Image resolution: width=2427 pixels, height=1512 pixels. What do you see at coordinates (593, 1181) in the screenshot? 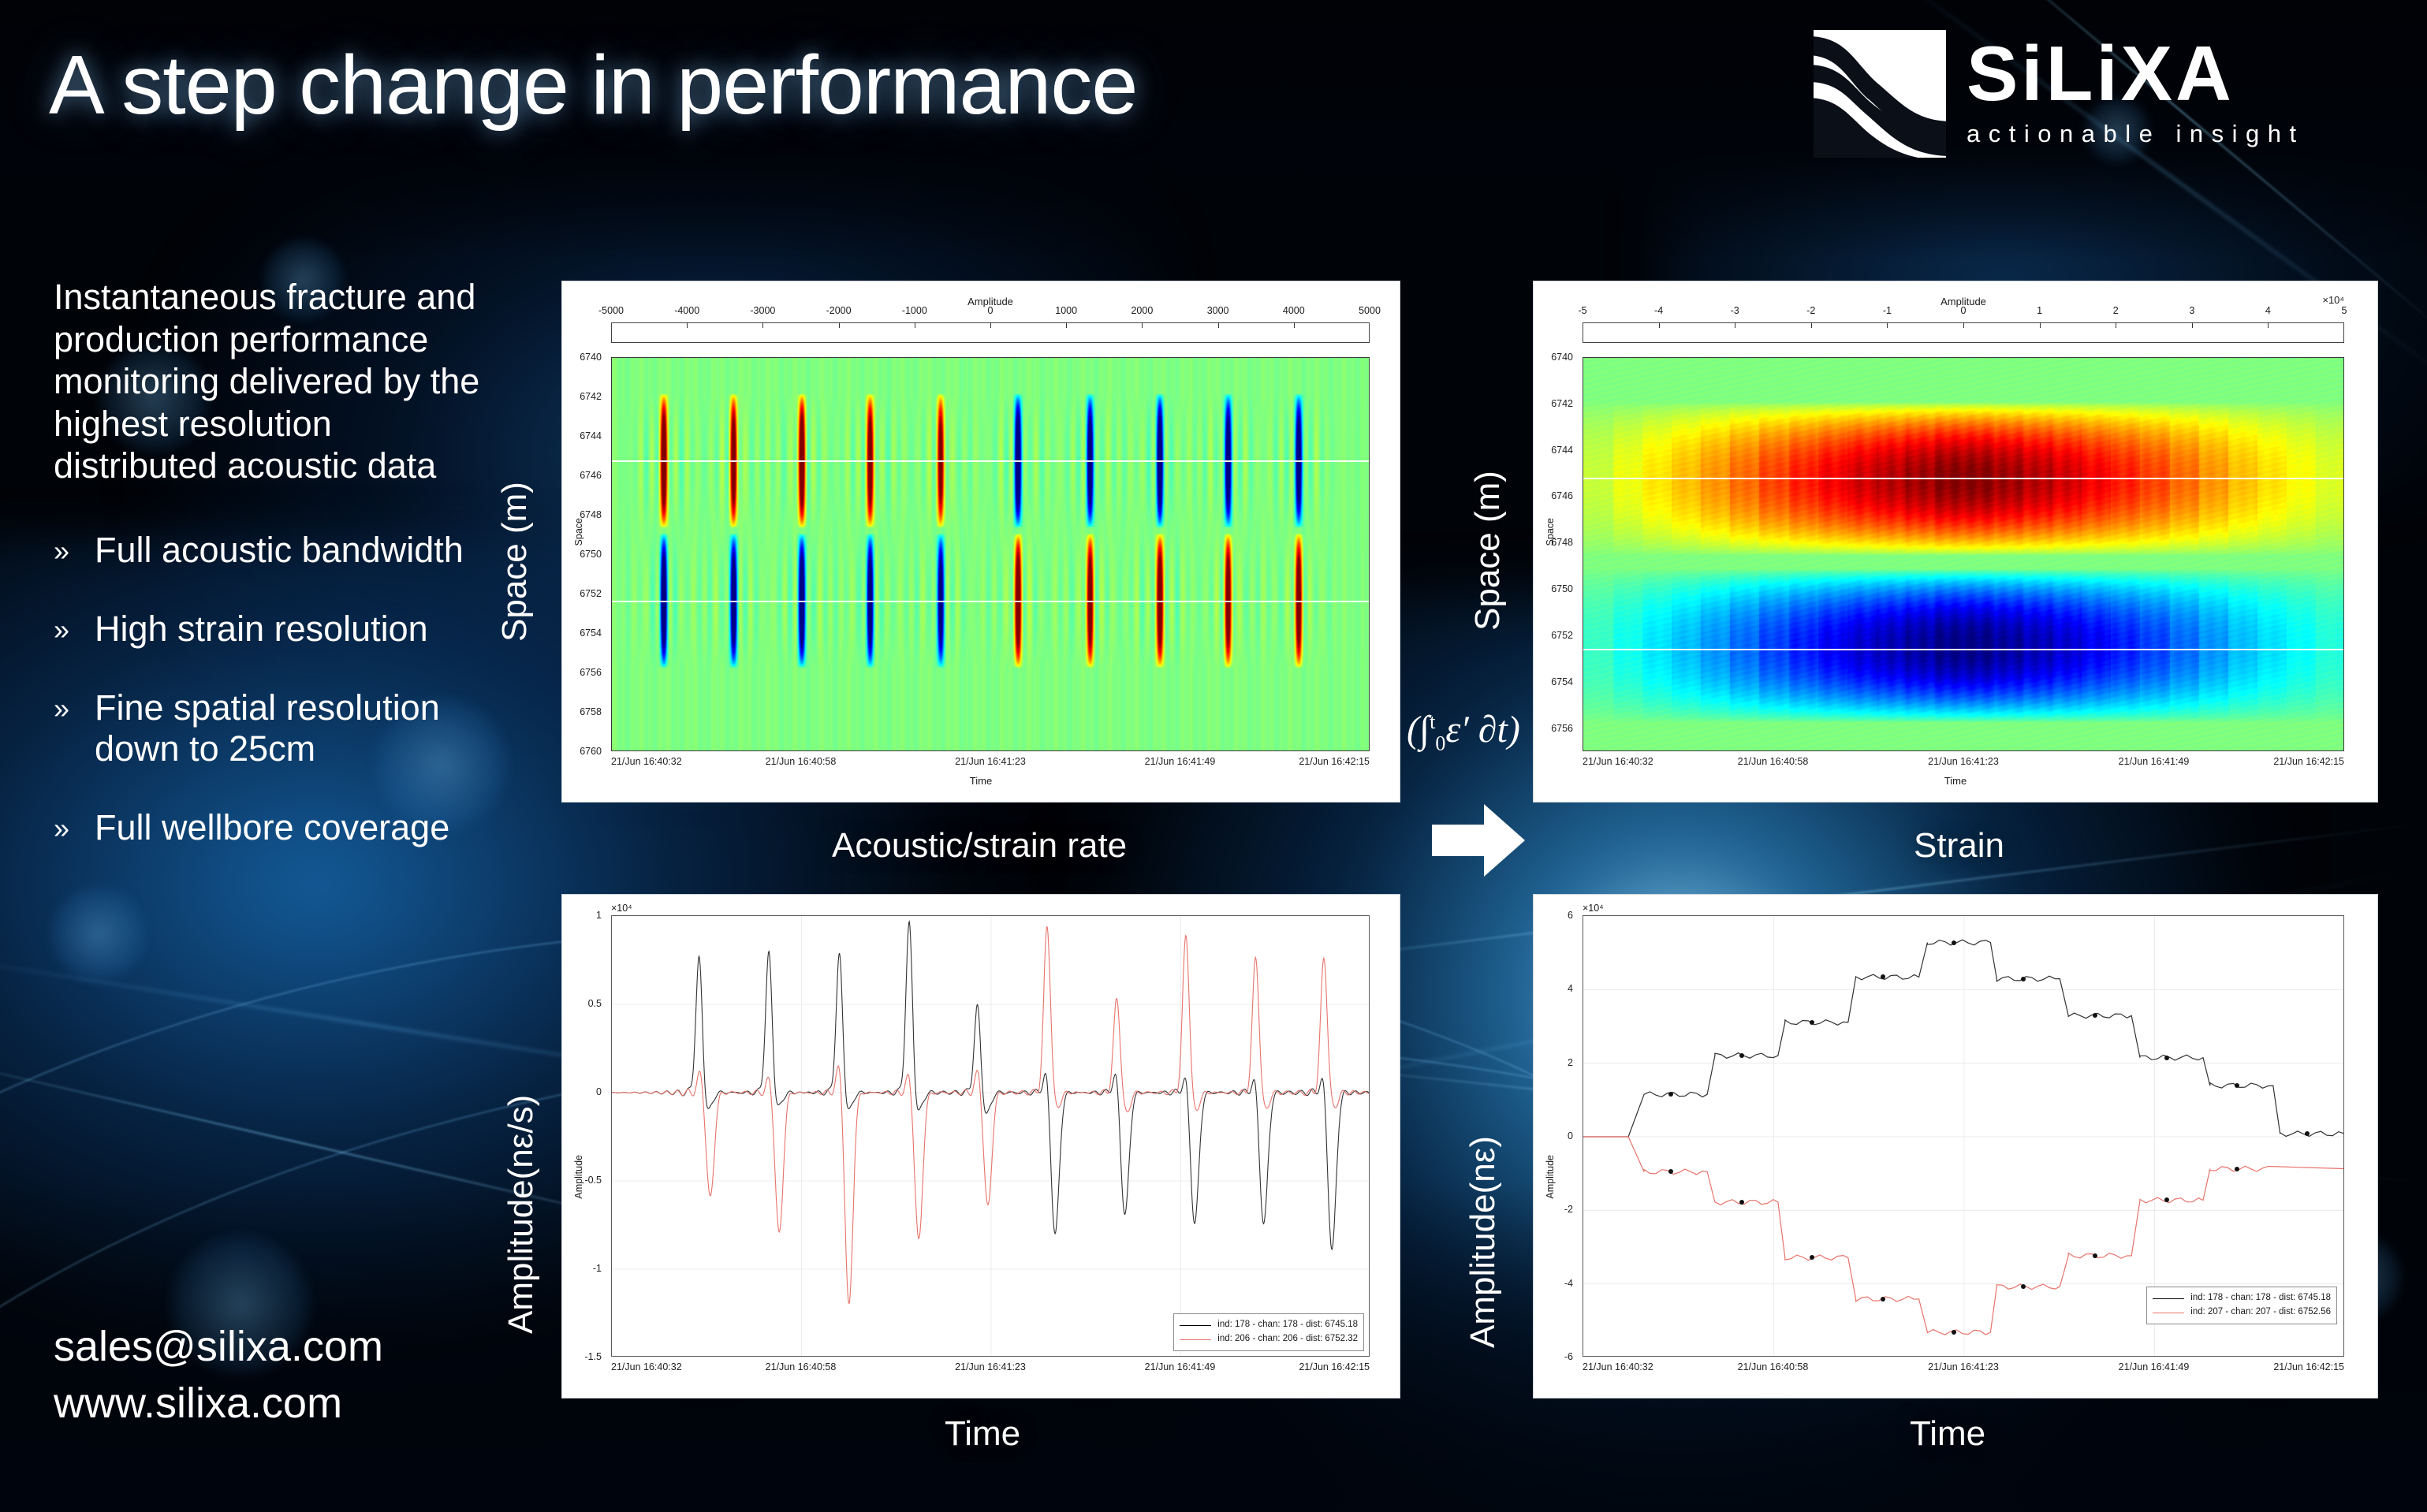
I see `y-tick-label: -0.5` at bounding box center [593, 1181].